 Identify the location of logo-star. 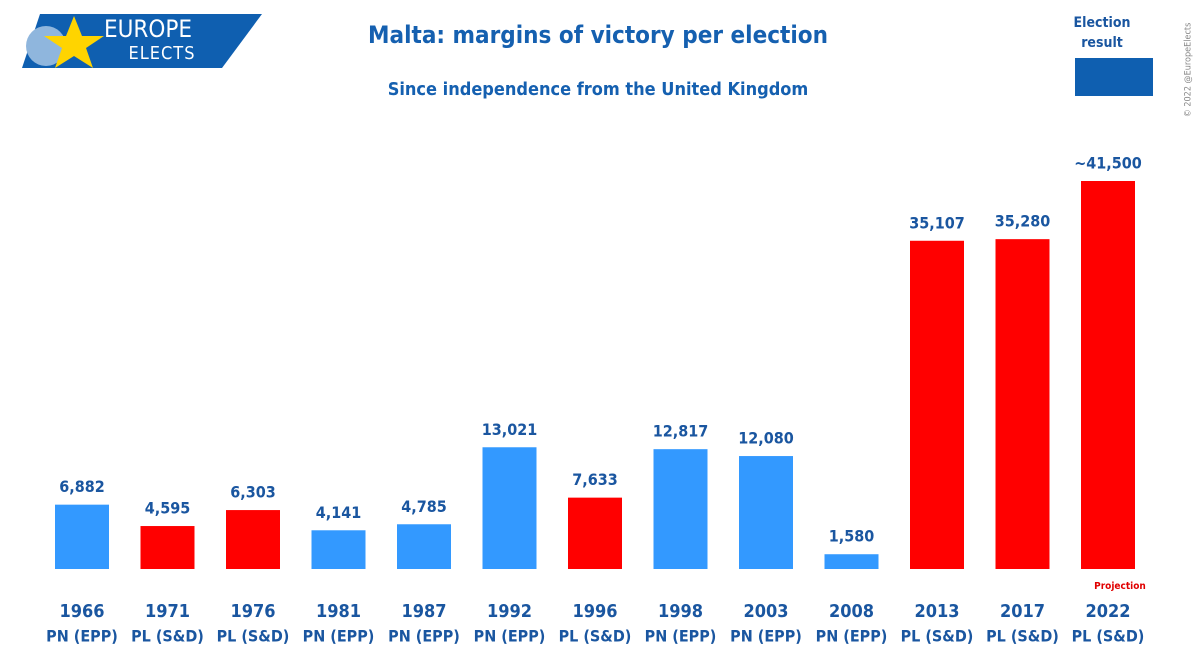
(74, 42).